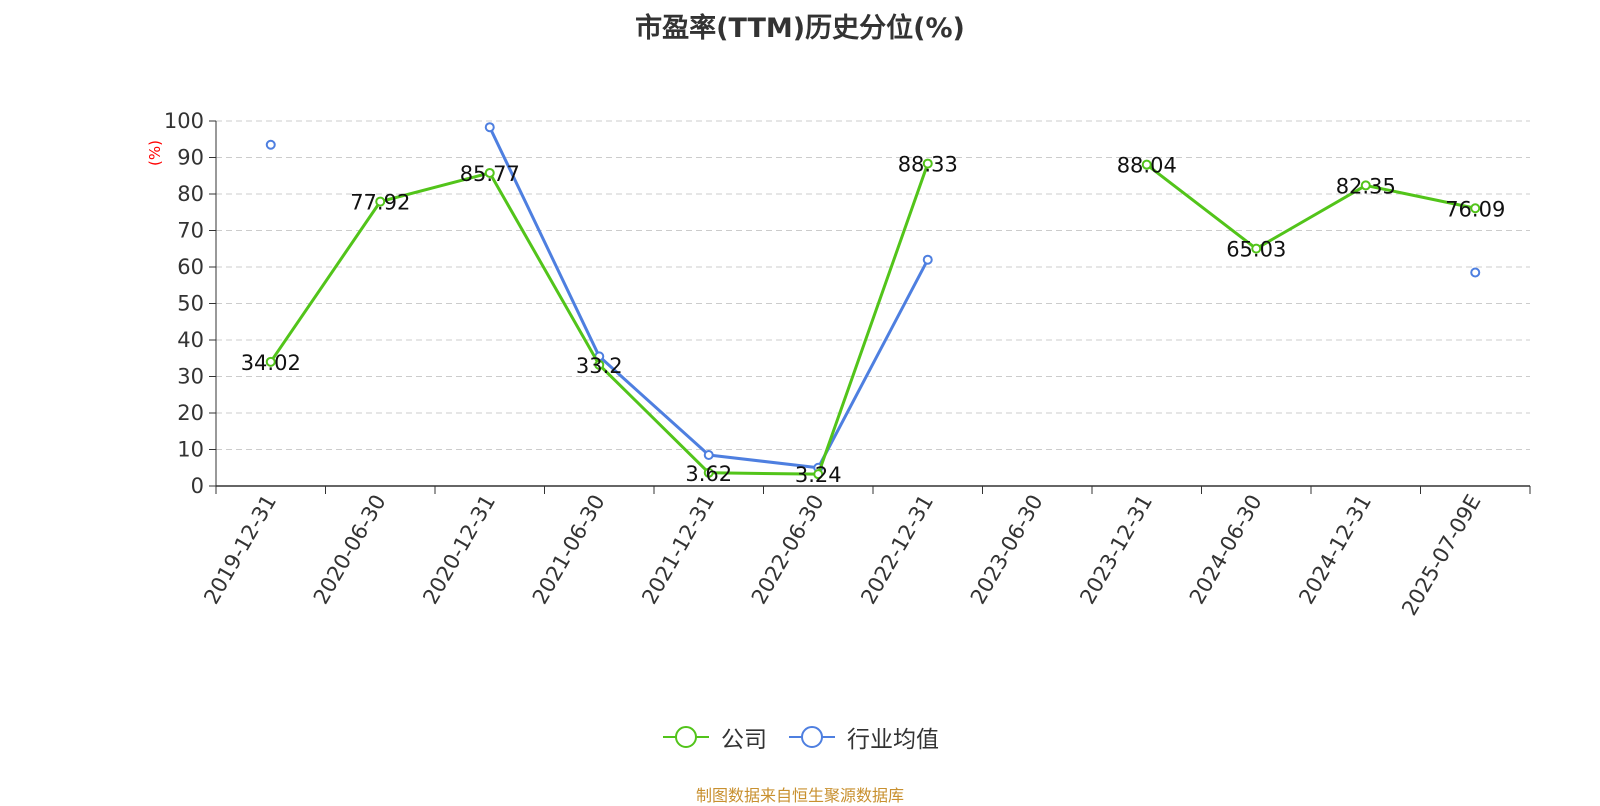 This screenshot has height=806, width=1600. I want to click on data-label: 88.33, so click(928, 165).